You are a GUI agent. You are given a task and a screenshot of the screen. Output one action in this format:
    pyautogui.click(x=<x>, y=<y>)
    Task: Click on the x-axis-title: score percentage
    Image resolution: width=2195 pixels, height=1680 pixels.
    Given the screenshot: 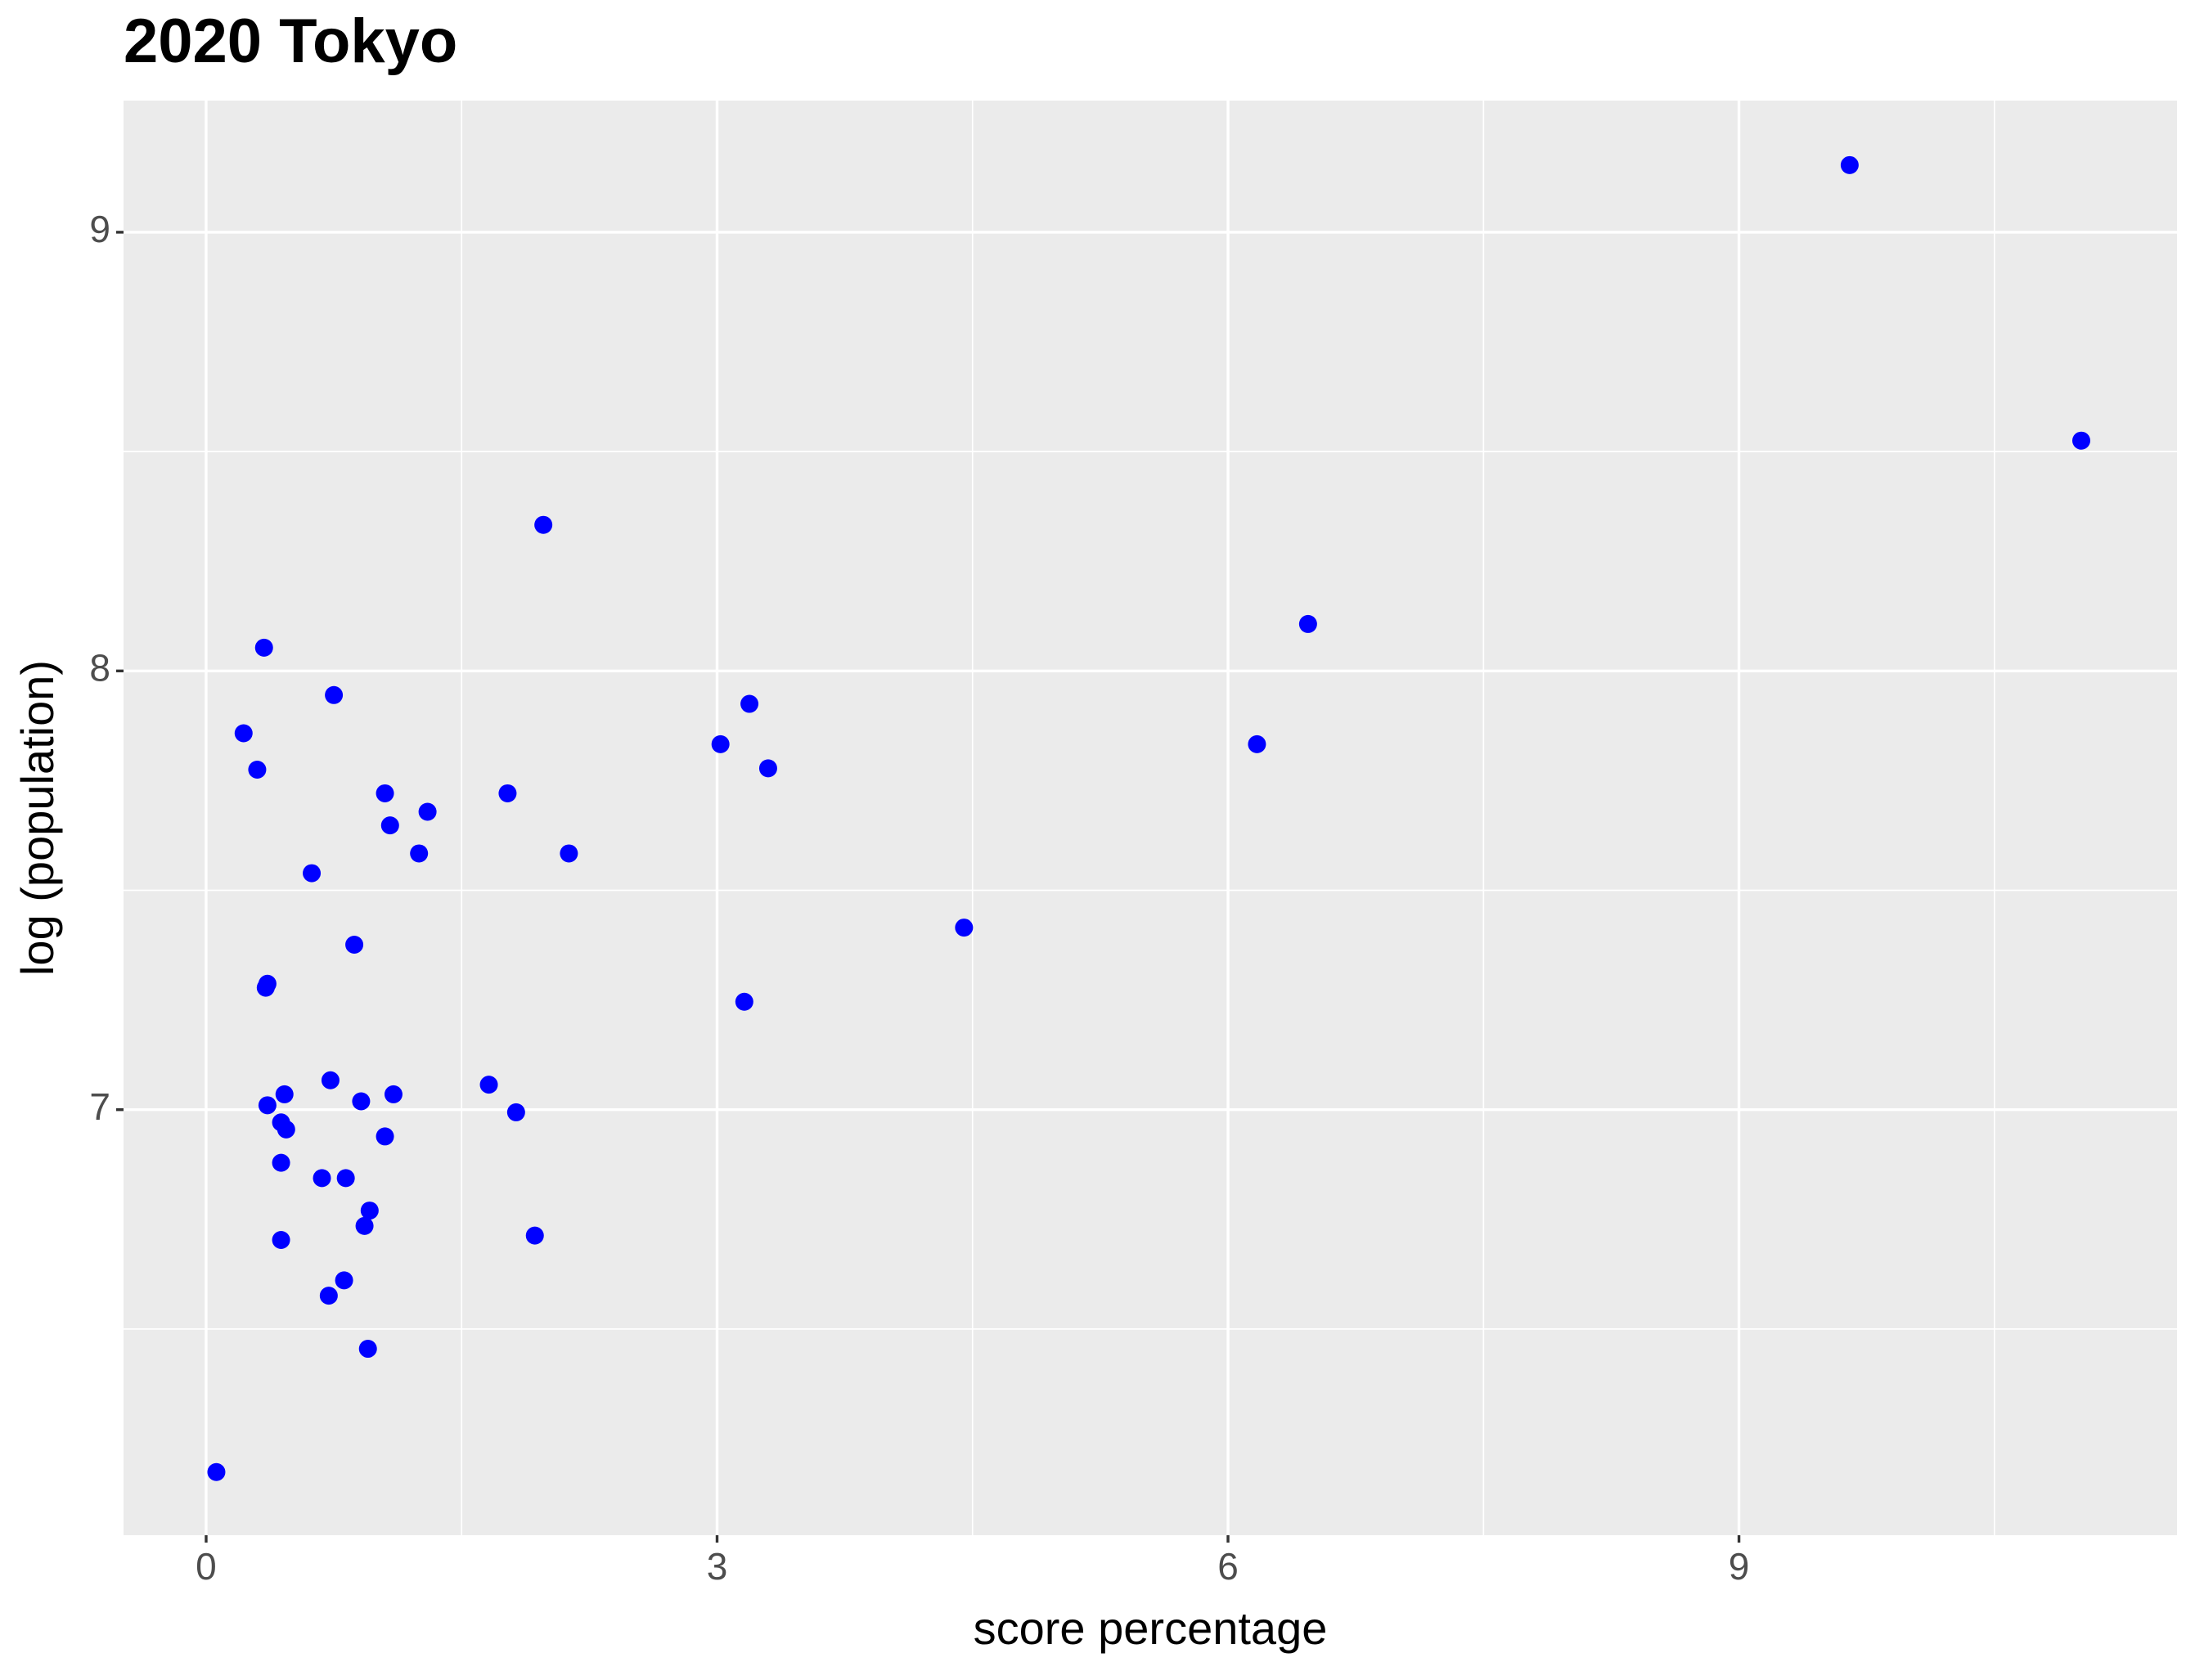 What is the action you would take?
    pyautogui.click(x=1151, y=1628)
    